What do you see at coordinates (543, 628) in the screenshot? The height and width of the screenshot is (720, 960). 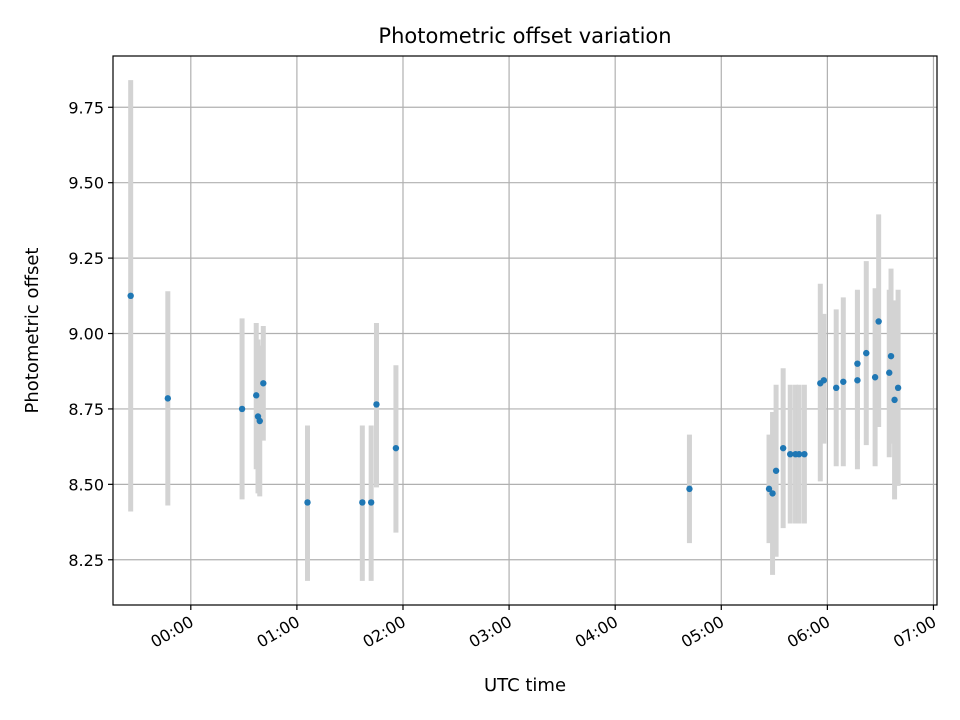 I see `x-axis-ticks: 00:00 01:00 02:00 03:00 04:00 05:00 06:00 07:00` at bounding box center [543, 628].